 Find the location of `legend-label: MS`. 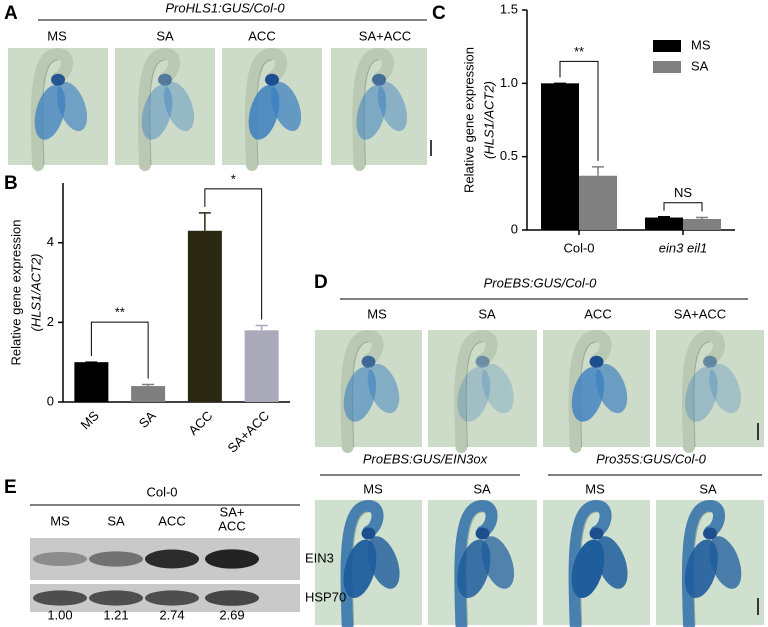

legend-label: MS is located at coordinates (701, 44).